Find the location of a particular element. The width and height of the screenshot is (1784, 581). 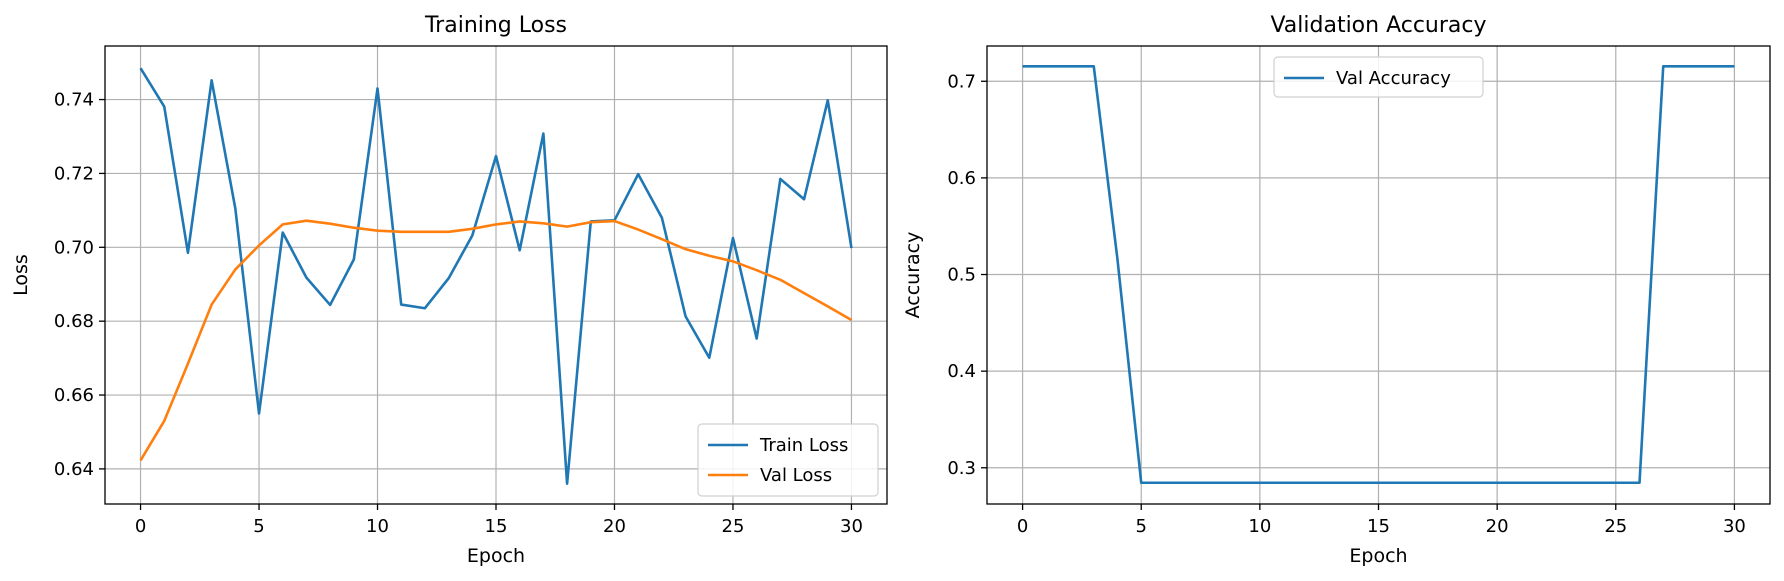

y-tick-label: 0.64 is located at coordinates (74, 469).